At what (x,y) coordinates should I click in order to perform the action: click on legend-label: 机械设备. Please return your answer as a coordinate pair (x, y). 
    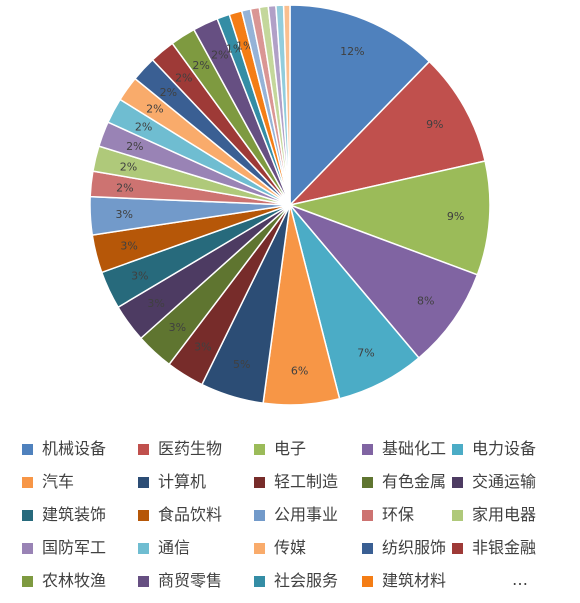
    Looking at the image, I should click on (74, 448).